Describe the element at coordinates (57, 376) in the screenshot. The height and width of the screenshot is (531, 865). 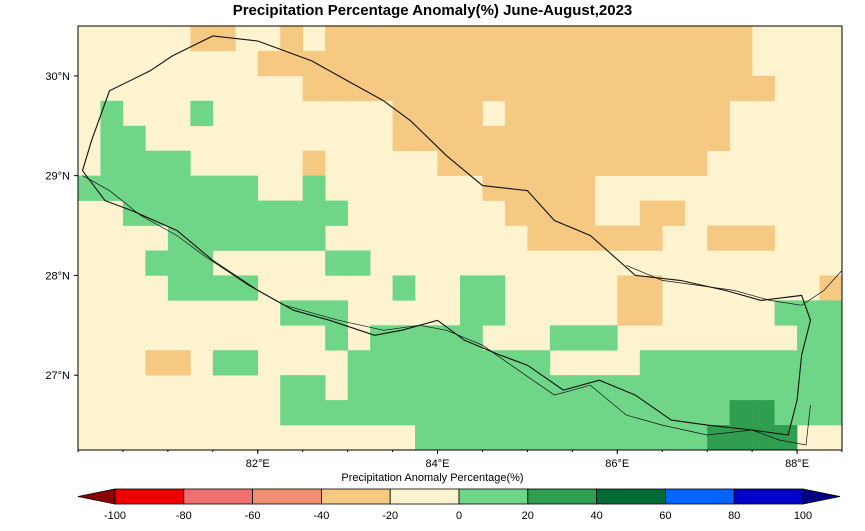
I see `y-tick-label: 27°N` at that location.